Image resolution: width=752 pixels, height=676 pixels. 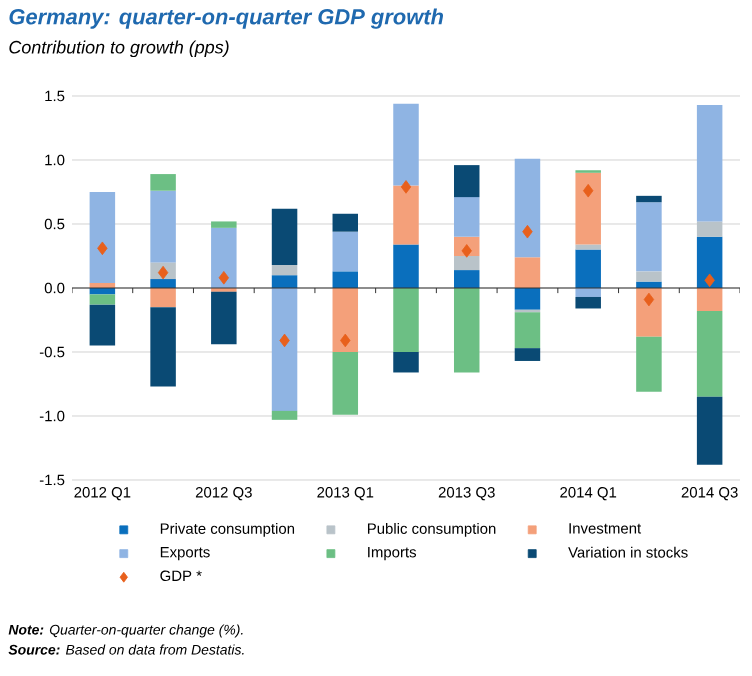 I want to click on chart-subtitle: Contribution to growth (pps), so click(x=119, y=49).